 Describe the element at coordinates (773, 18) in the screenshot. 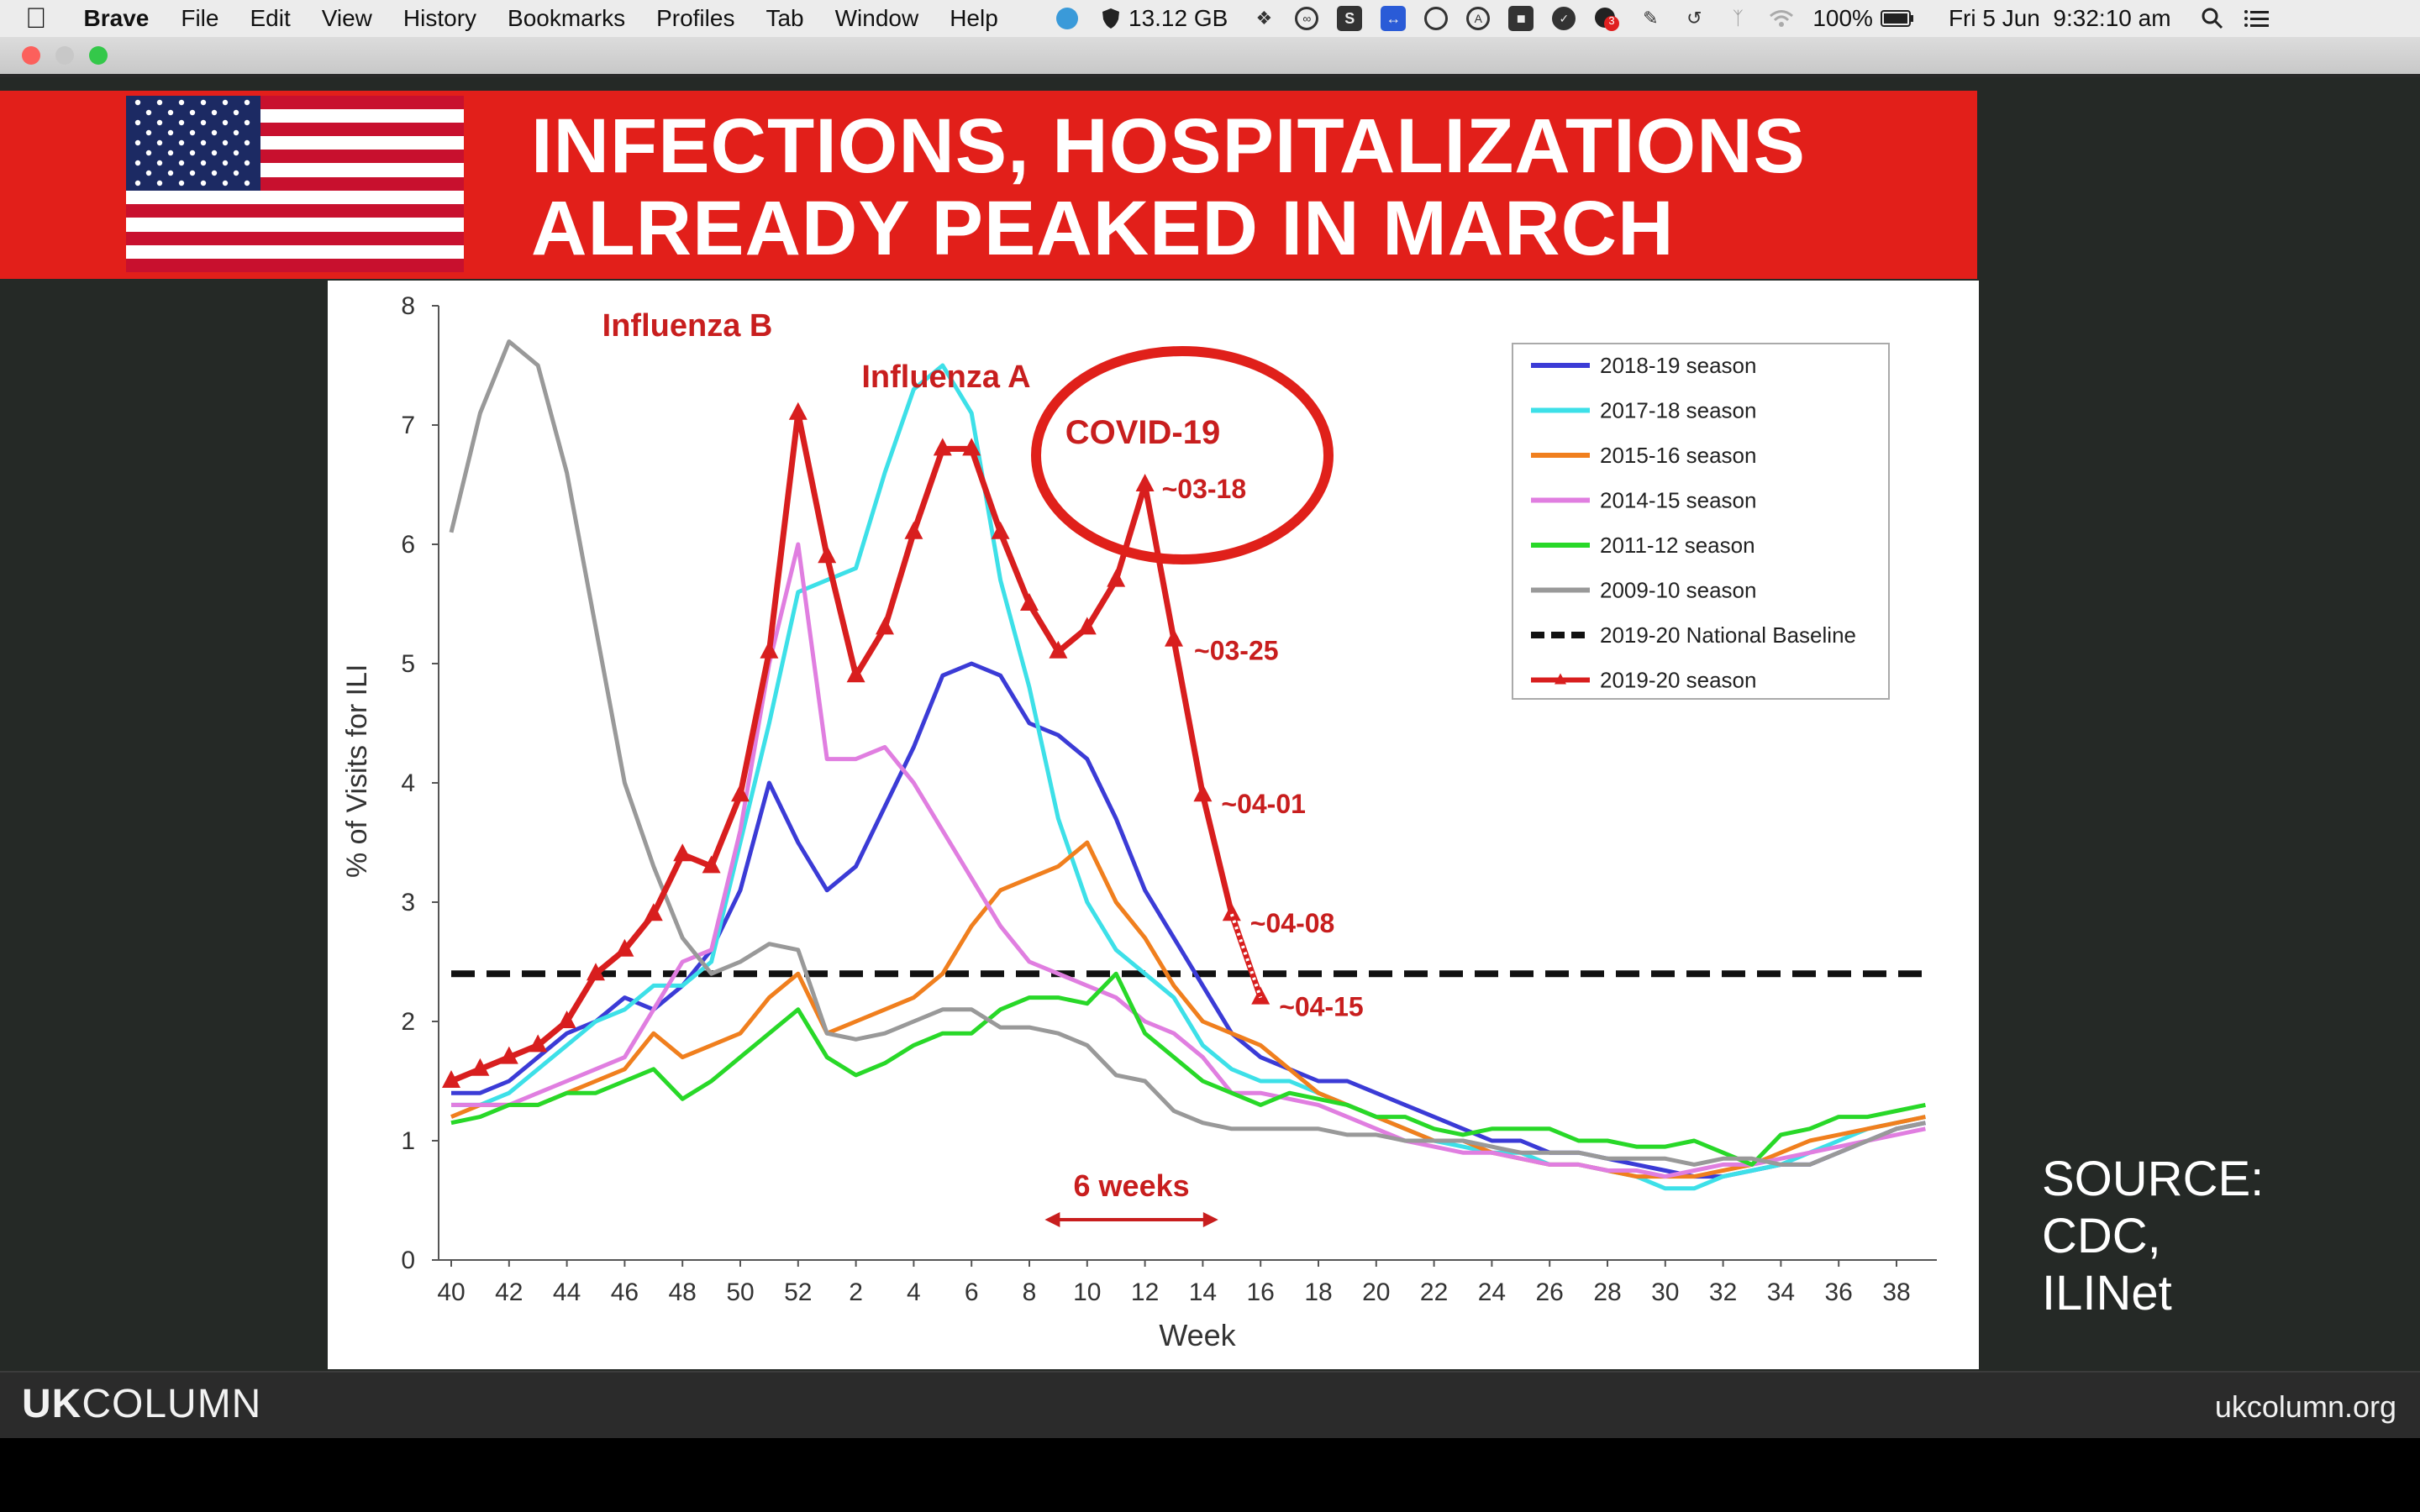

I see `menu-tab: Tab` at that location.